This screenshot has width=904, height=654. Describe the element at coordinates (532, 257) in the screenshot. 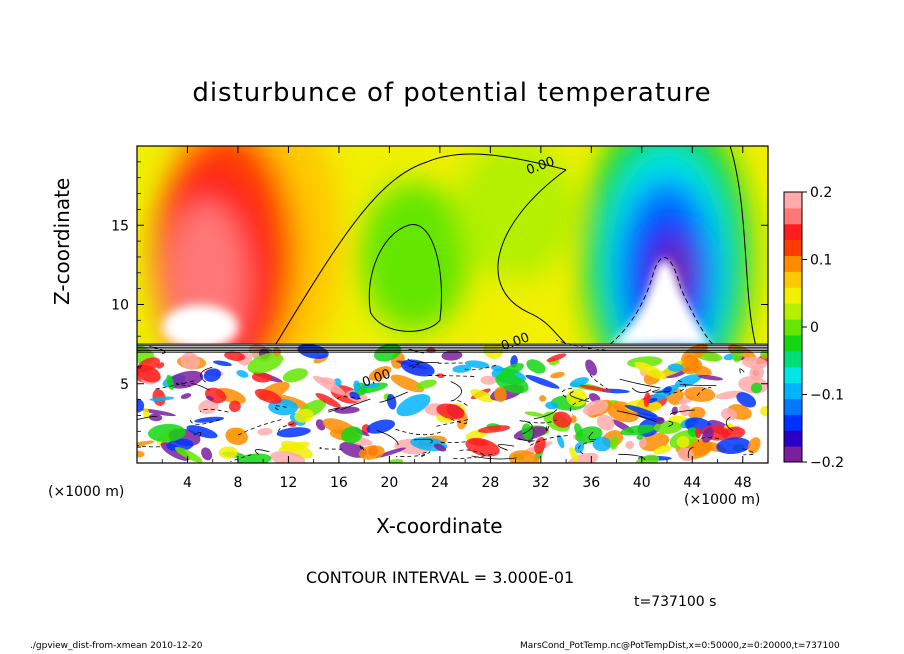

I see `zero-contour-right` at that location.